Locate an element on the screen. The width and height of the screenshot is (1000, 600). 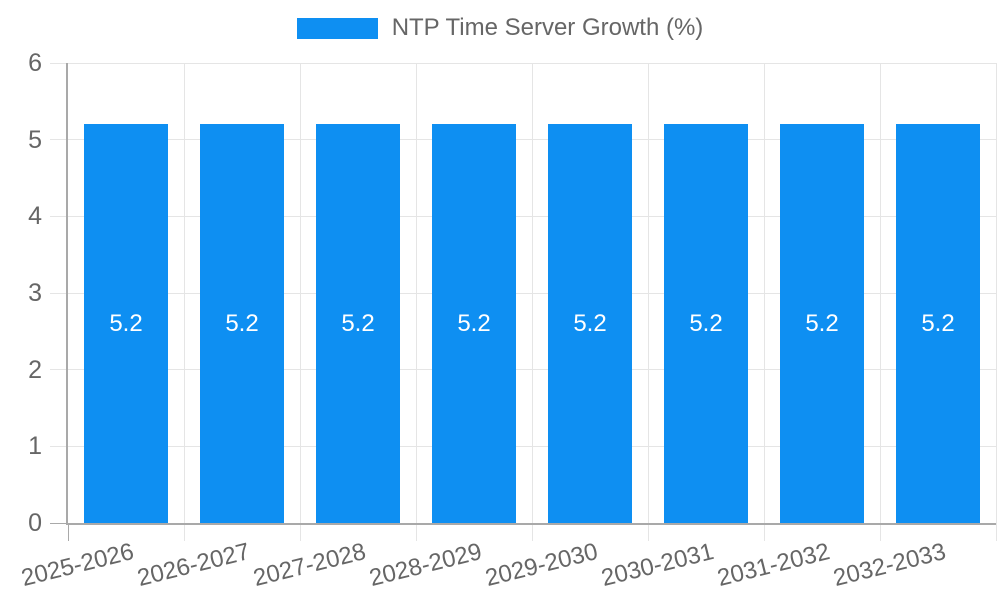
y-axis-tick-label: 1 is located at coordinates (35, 446).